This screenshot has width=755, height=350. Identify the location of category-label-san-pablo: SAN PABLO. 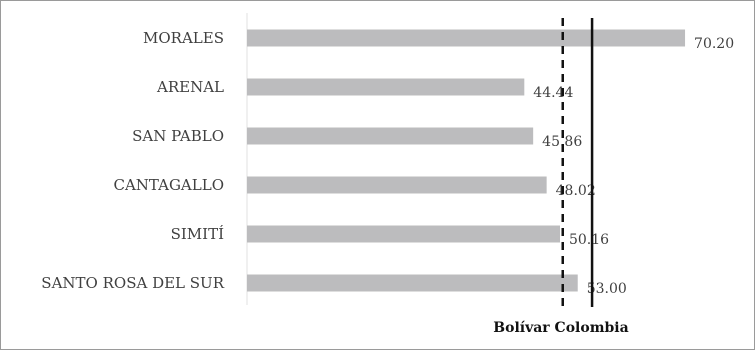
(178, 136).